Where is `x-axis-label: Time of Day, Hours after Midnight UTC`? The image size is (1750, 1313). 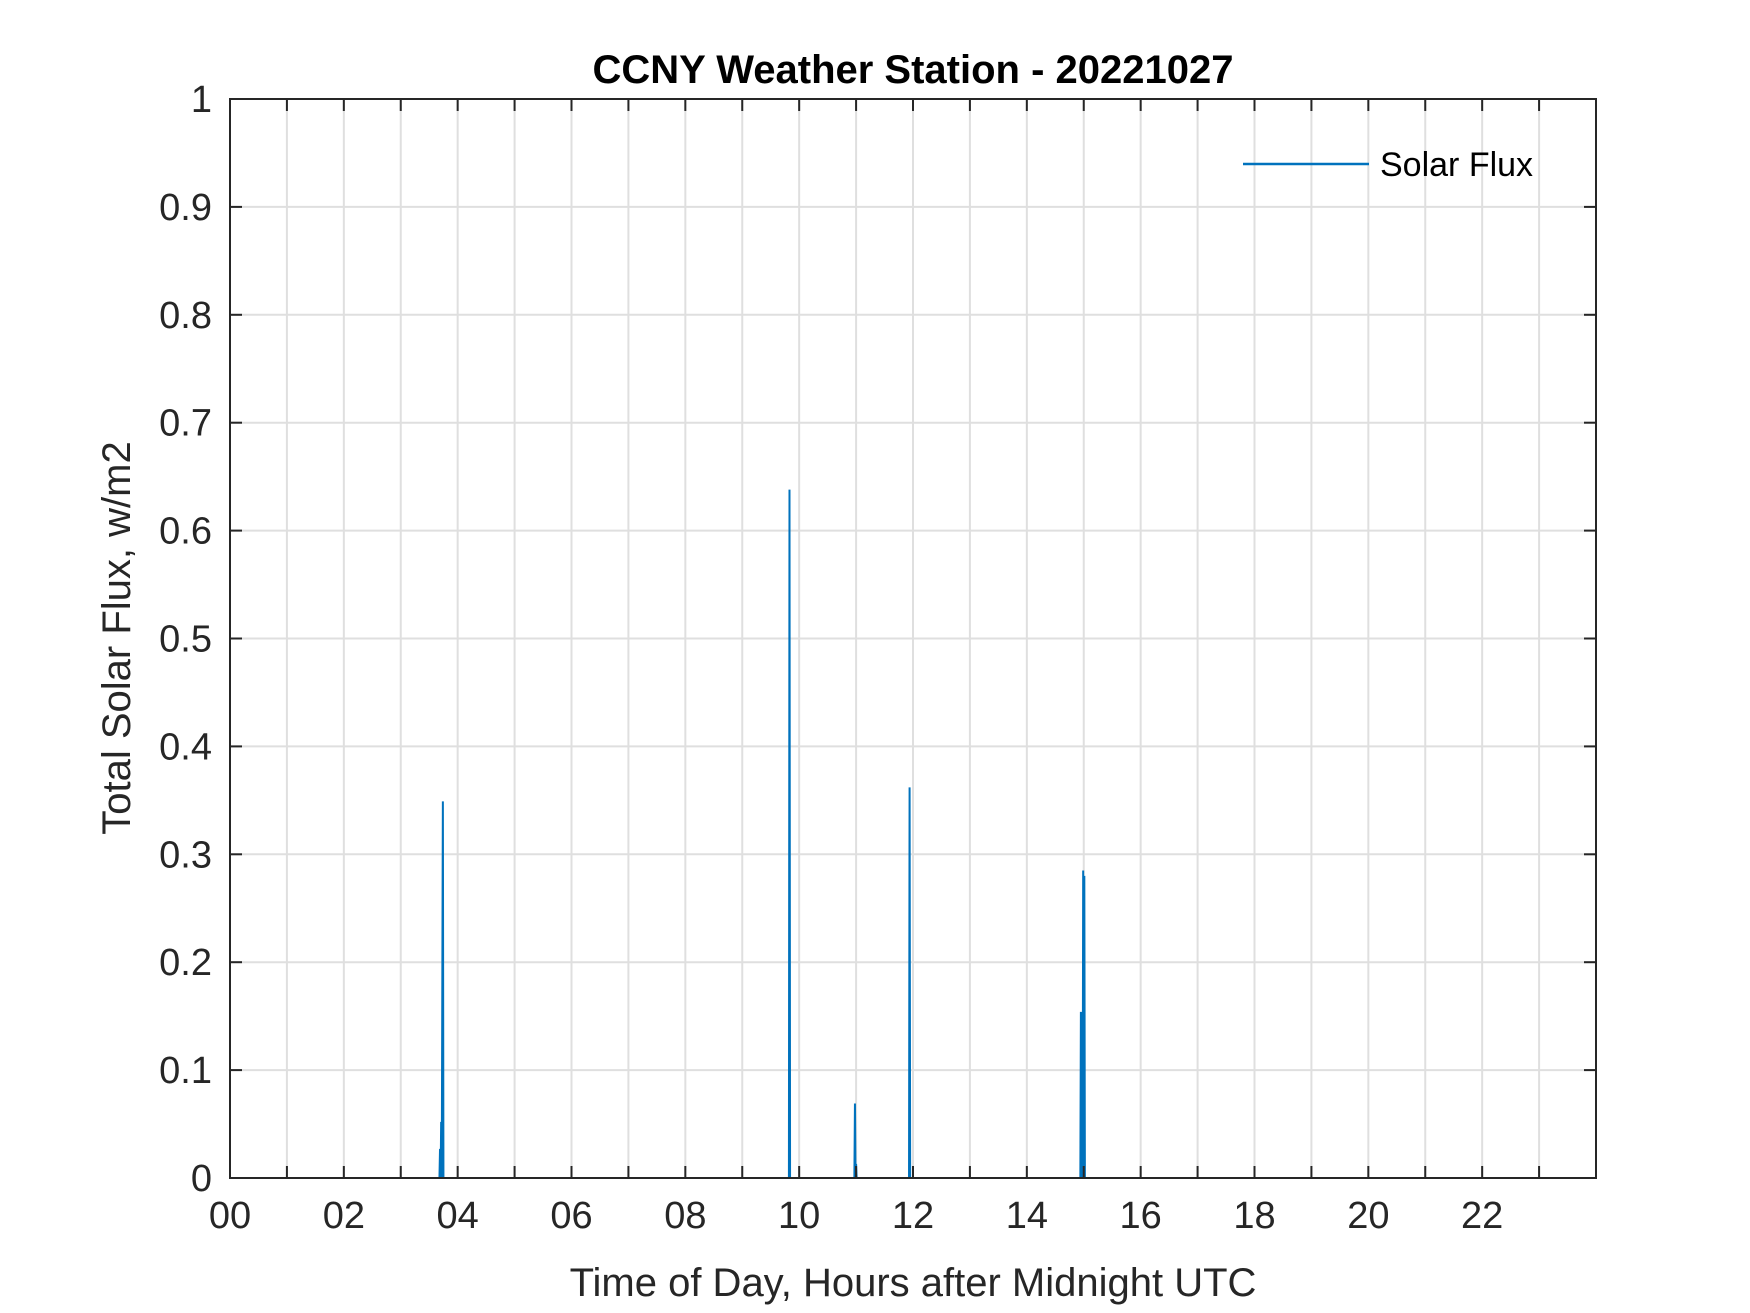
x-axis-label: Time of Day, Hours after Midnight UTC is located at coordinates (913, 1283).